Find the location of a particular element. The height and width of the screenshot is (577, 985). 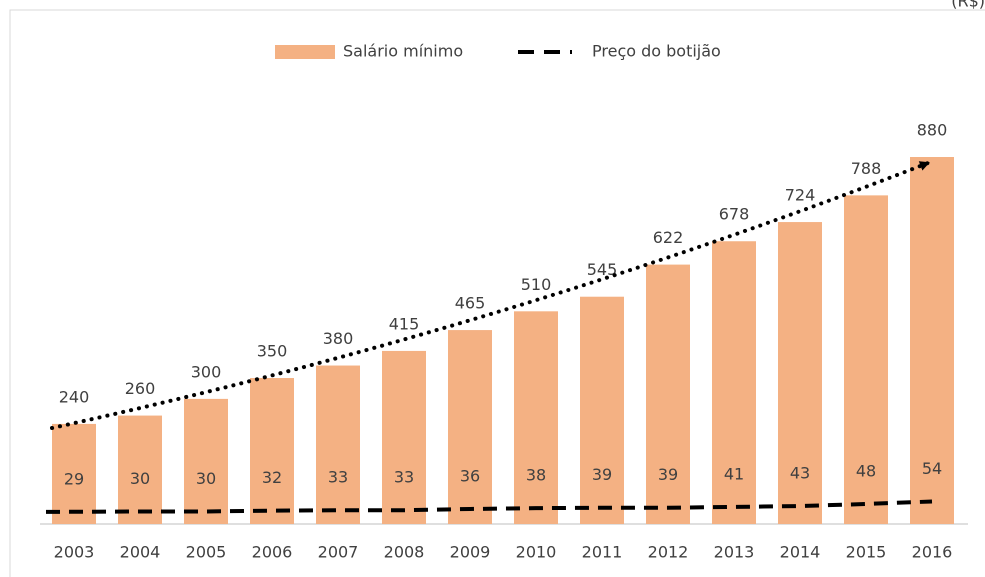

bar-value-label: 510 is located at coordinates (536, 284).